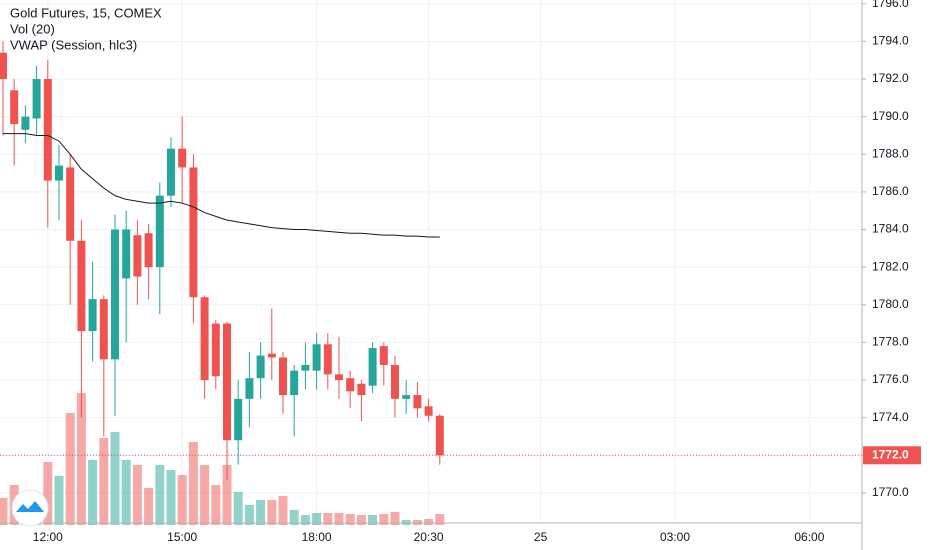 This screenshot has width=932, height=550. What do you see at coordinates (890, 304) in the screenshot?
I see `y-tick-label: 1780.0` at bounding box center [890, 304].